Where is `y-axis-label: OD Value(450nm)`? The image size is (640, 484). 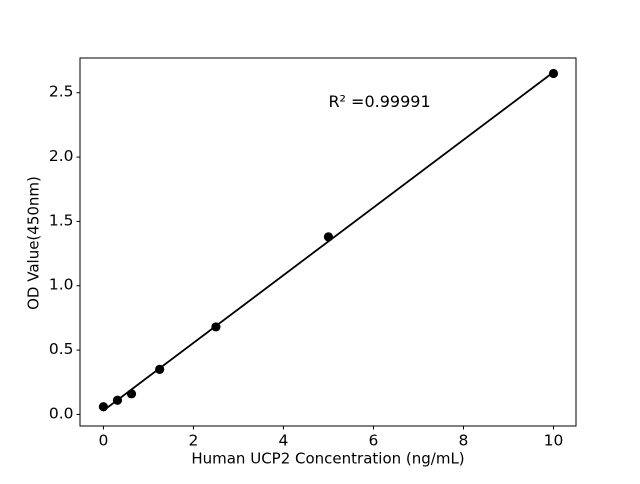
y-axis-label: OD Value(450nm) is located at coordinates (34, 243).